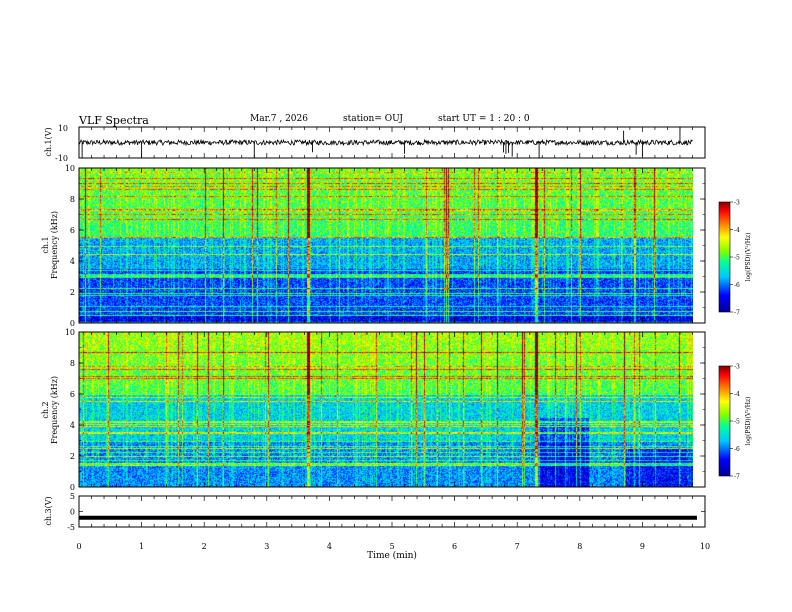 The width and height of the screenshot is (792, 612). What do you see at coordinates (642, 546) in the screenshot?
I see `x-tick-label: 9` at bounding box center [642, 546].